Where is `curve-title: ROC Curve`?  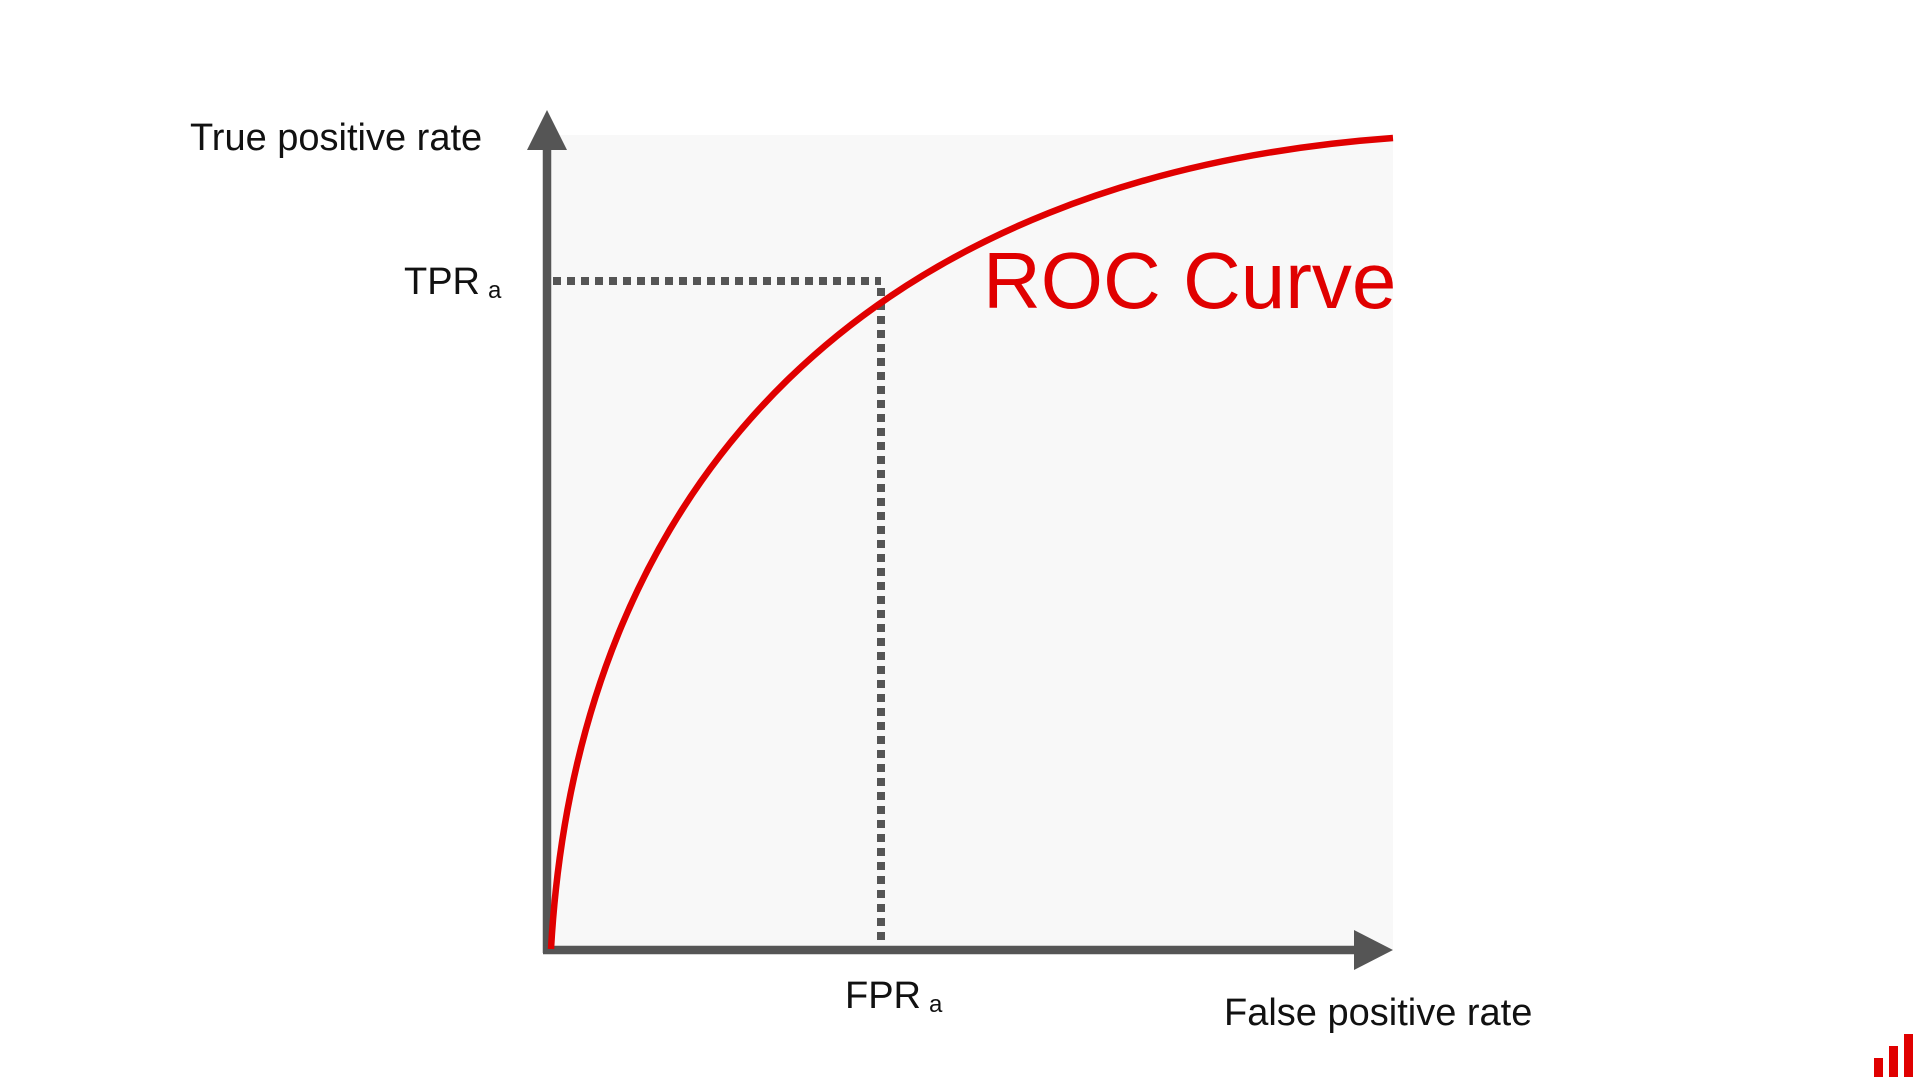 curve-title: ROC Curve is located at coordinates (1189, 280).